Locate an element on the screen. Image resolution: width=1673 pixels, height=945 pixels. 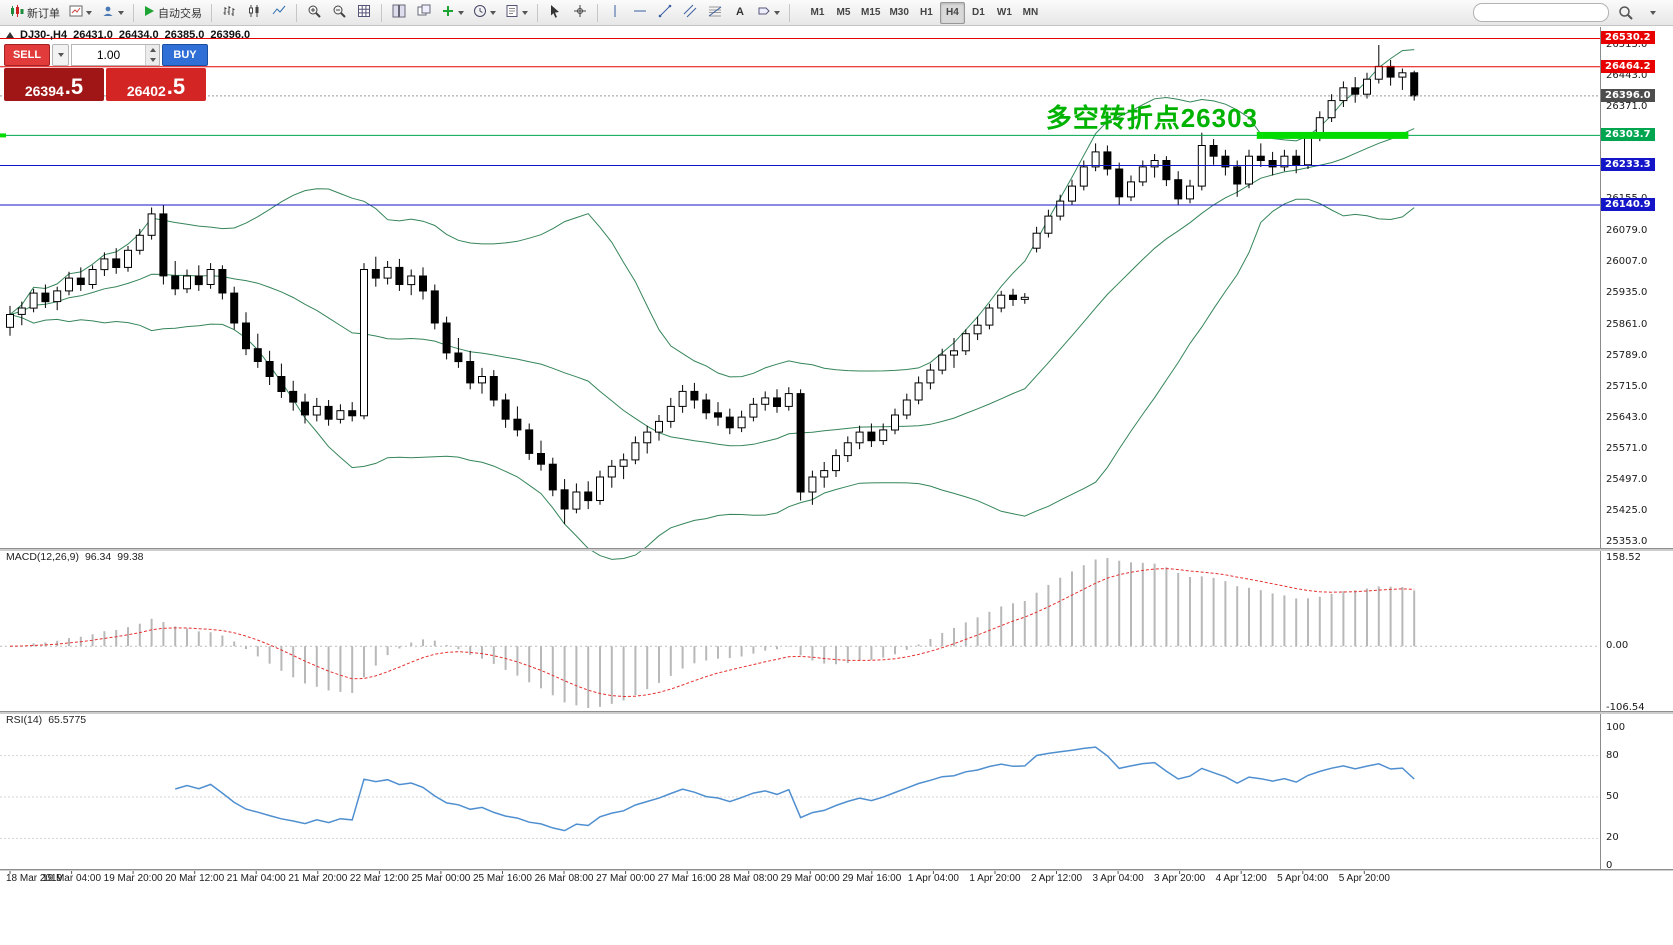
horizontal-line-button is located at coordinates (640, 13).